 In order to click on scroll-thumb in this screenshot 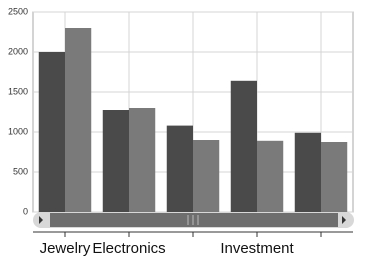, I will do `click(194, 220)`.